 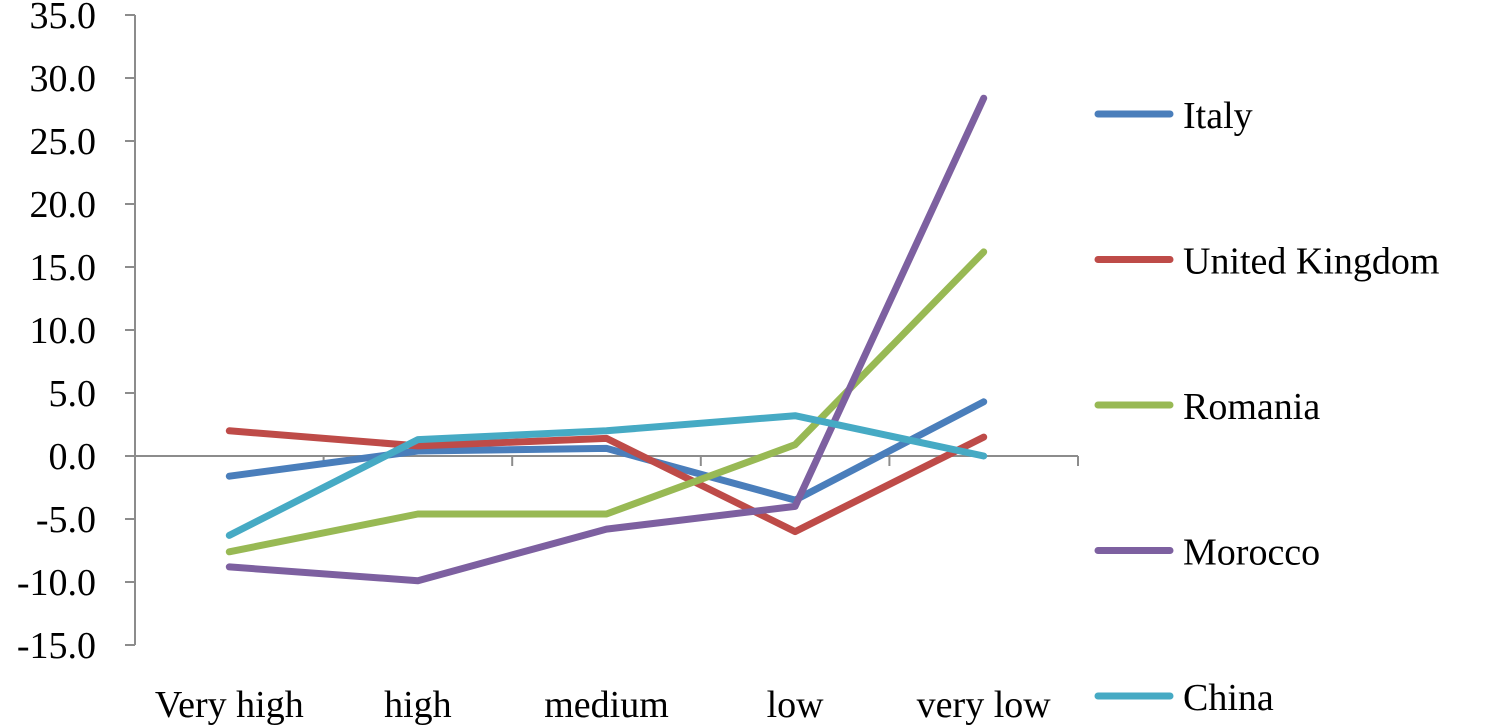 I want to click on legend-label-china: China, so click(x=1228, y=698).